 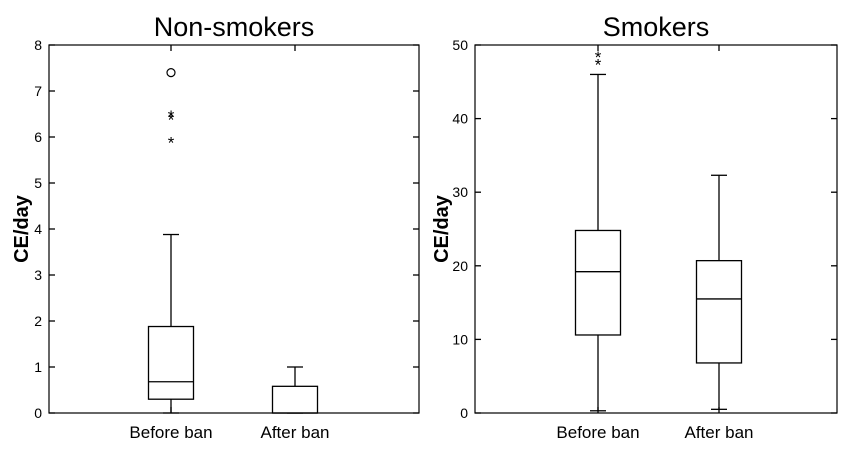 I want to click on y-tick-label: 50, so click(x=460, y=45).